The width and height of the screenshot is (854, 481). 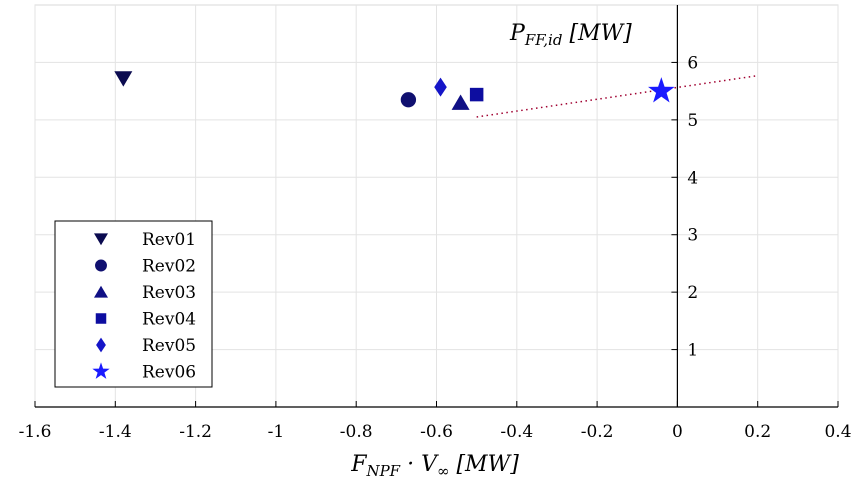 I want to click on legend: Rev01 Rev02 Rev03 Rev04 Rev05 Rev06, so click(x=133, y=304).